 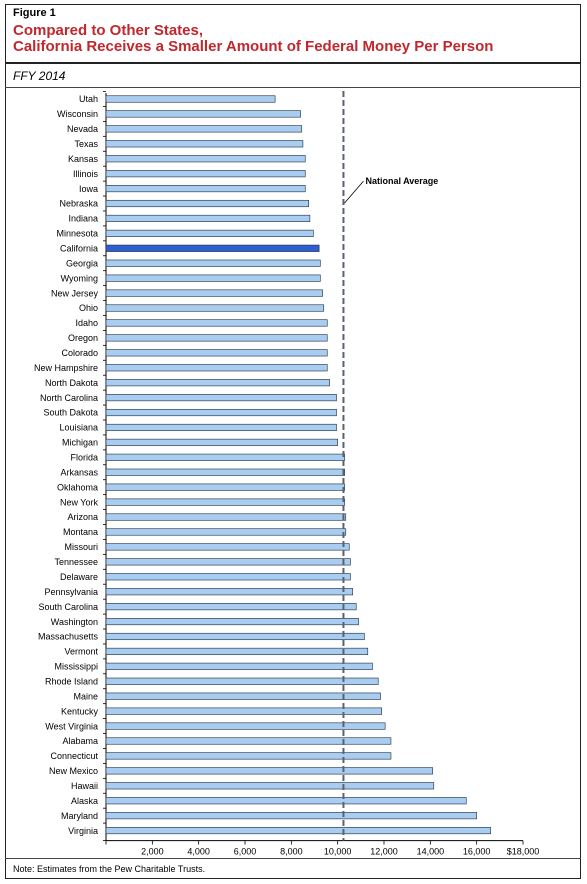 What do you see at coordinates (198, 852) in the screenshot?
I see `x-tick-label: 4,000` at bounding box center [198, 852].